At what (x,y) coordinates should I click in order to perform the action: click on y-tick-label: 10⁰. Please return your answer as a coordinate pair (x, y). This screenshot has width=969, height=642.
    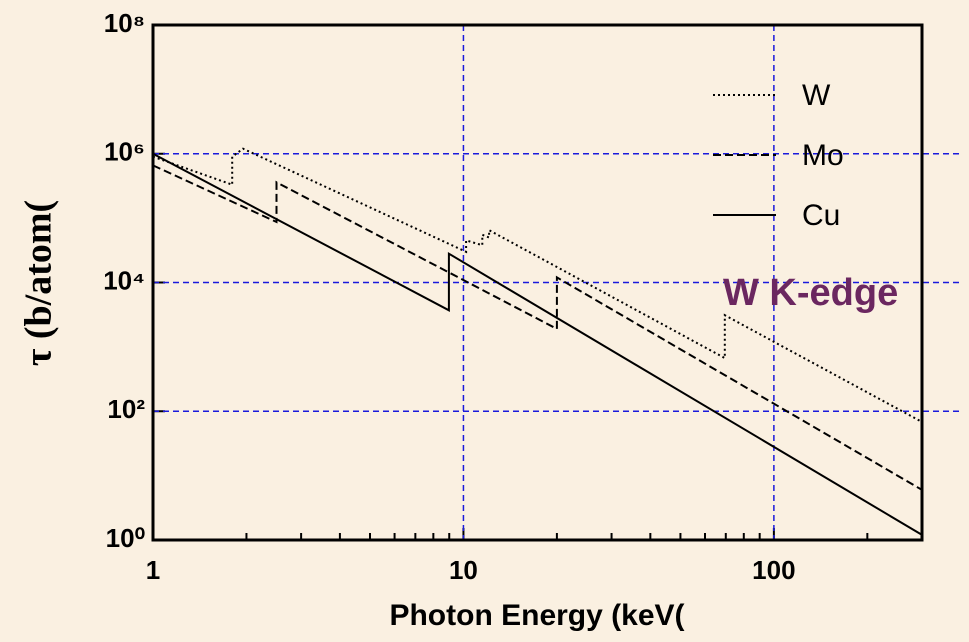
    Looking at the image, I should click on (125, 538).